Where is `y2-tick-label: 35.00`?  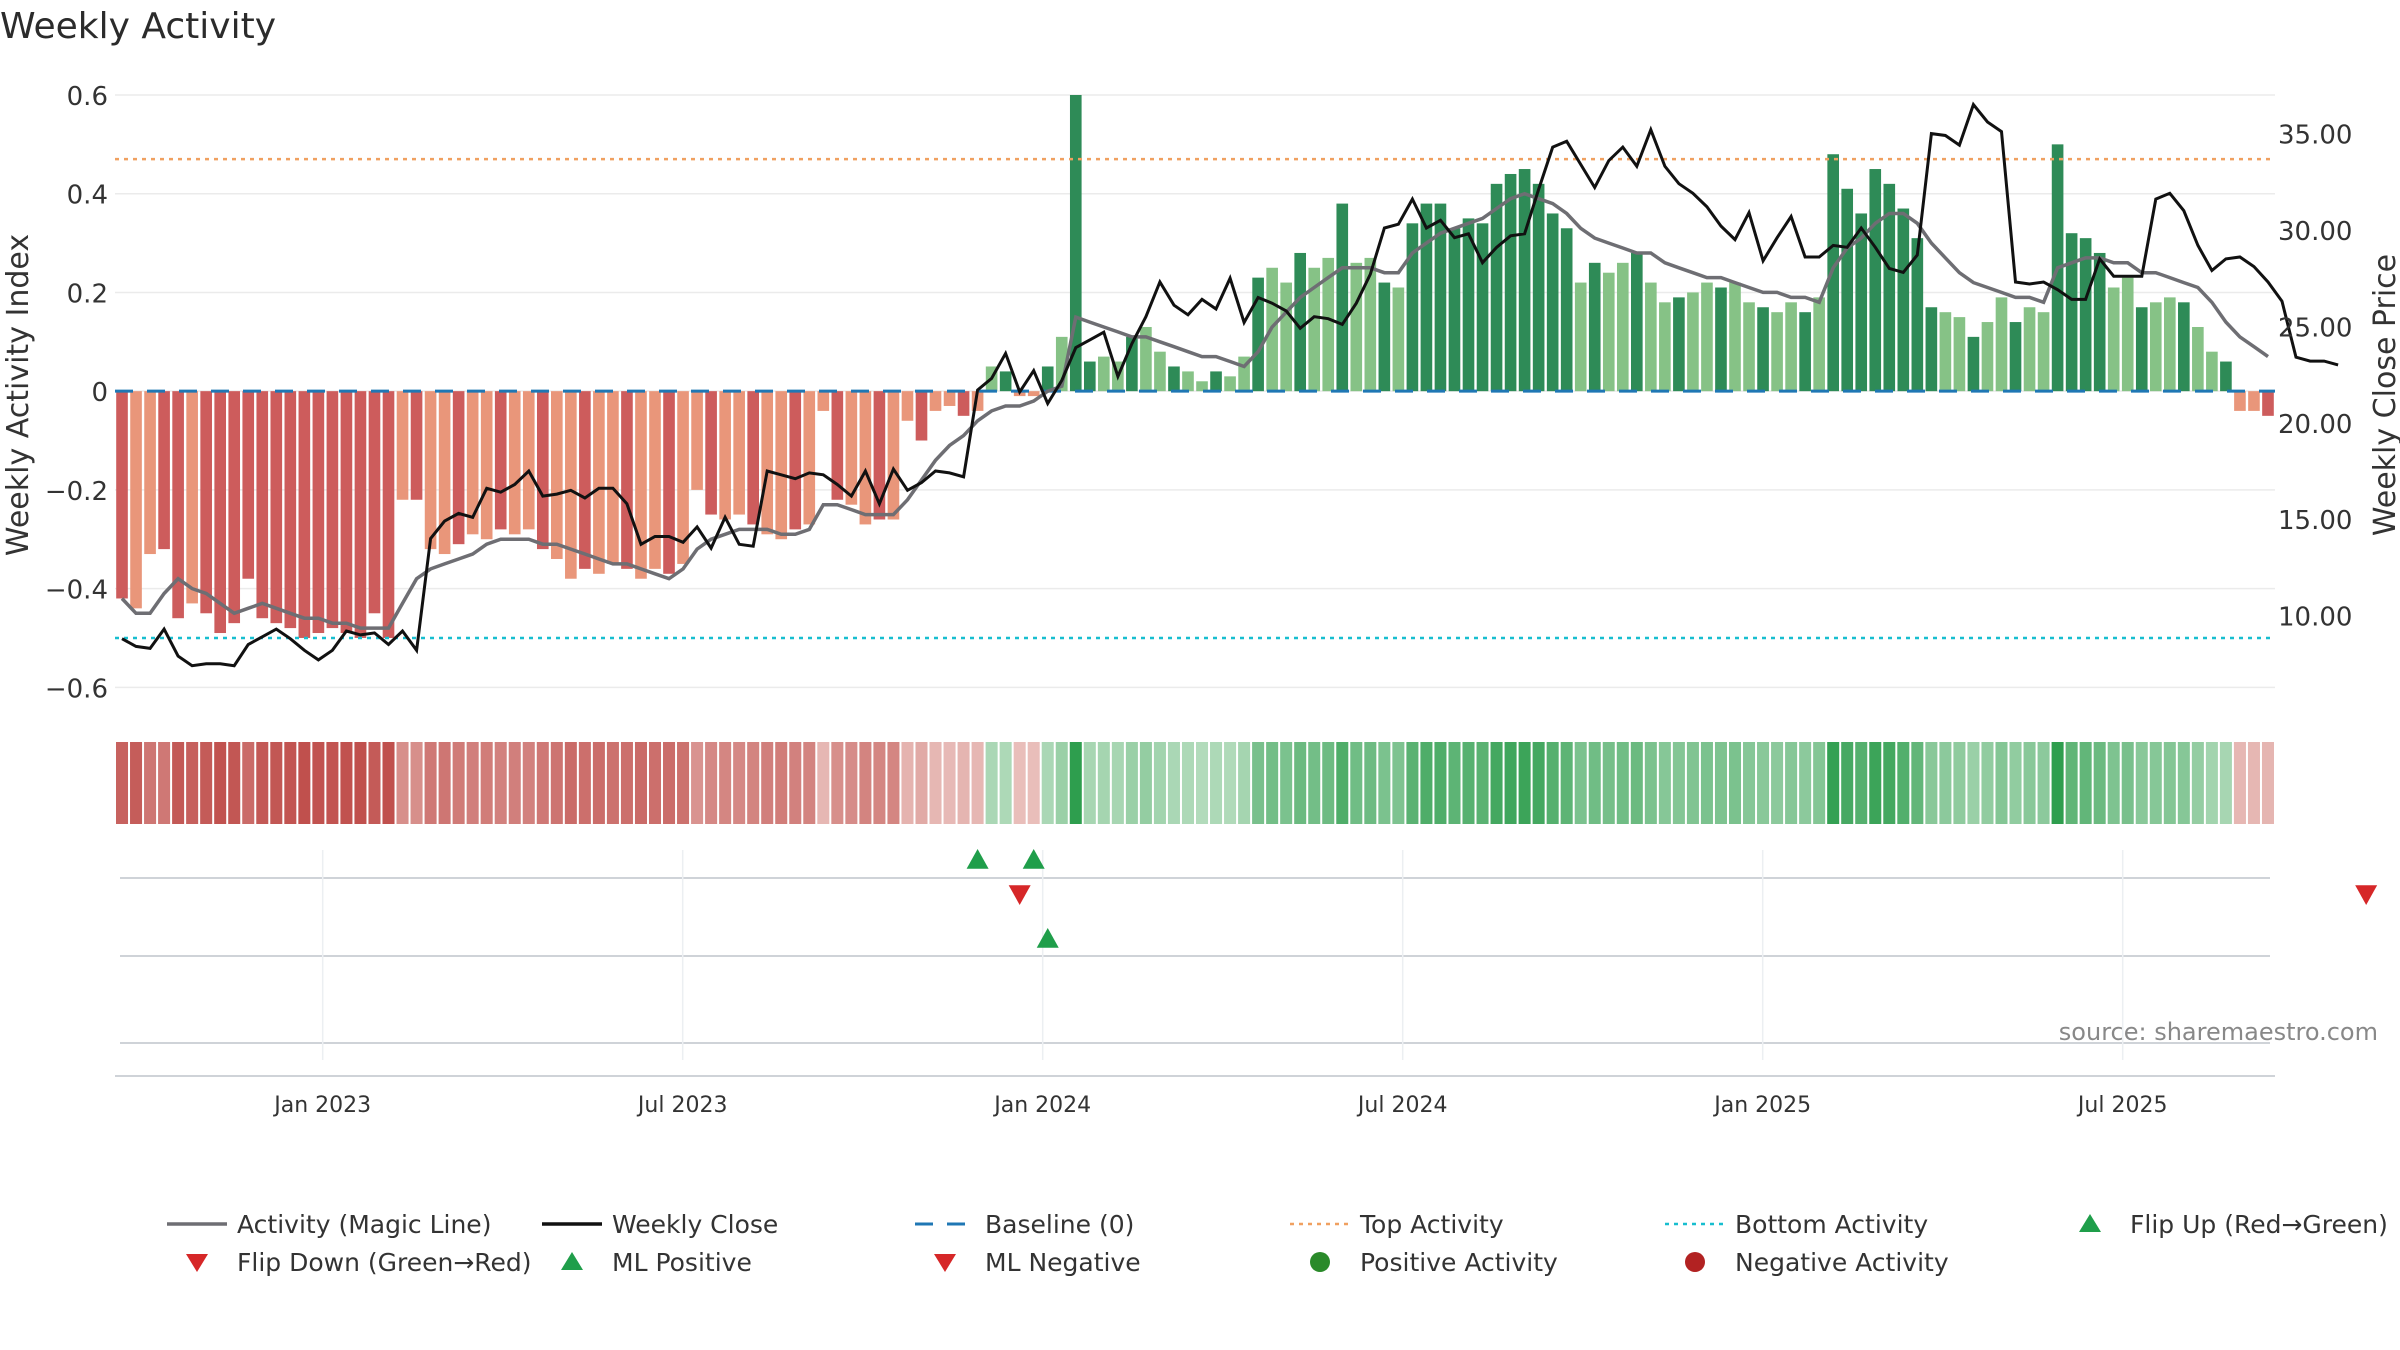 y2-tick-label: 35.00 is located at coordinates (2315, 136).